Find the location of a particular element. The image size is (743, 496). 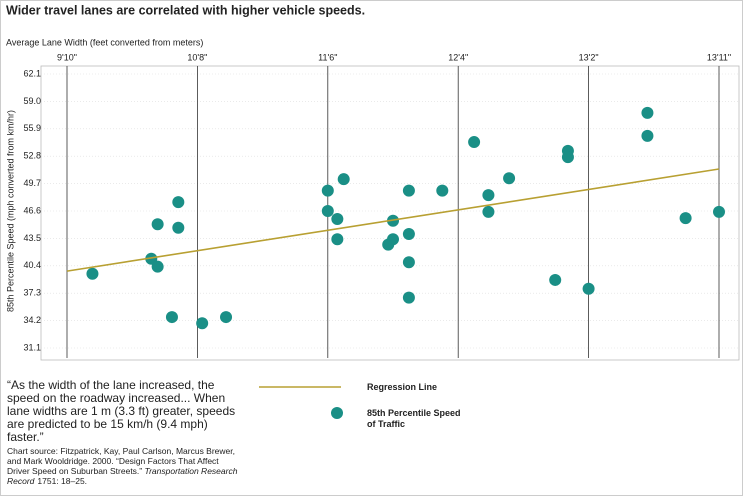

y-tick-label: 40.4 is located at coordinates (32, 265).